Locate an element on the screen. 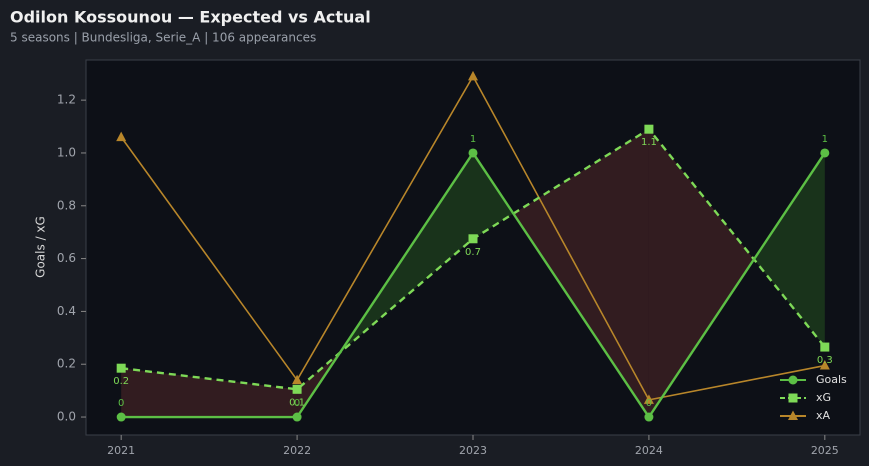 The height and width of the screenshot is (466, 869). data-label: 0.1 is located at coordinates (297, 402).